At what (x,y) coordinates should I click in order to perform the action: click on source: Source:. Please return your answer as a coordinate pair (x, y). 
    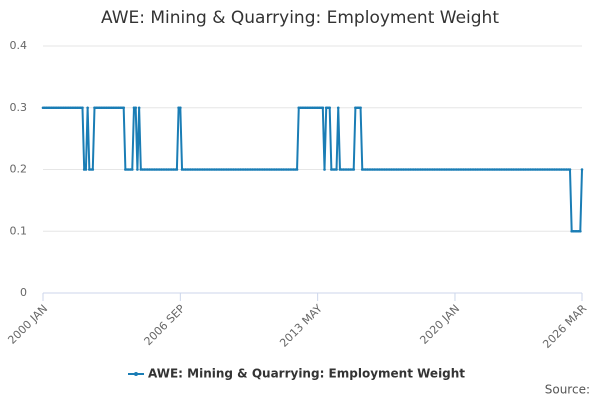
    Looking at the image, I should click on (567, 390).